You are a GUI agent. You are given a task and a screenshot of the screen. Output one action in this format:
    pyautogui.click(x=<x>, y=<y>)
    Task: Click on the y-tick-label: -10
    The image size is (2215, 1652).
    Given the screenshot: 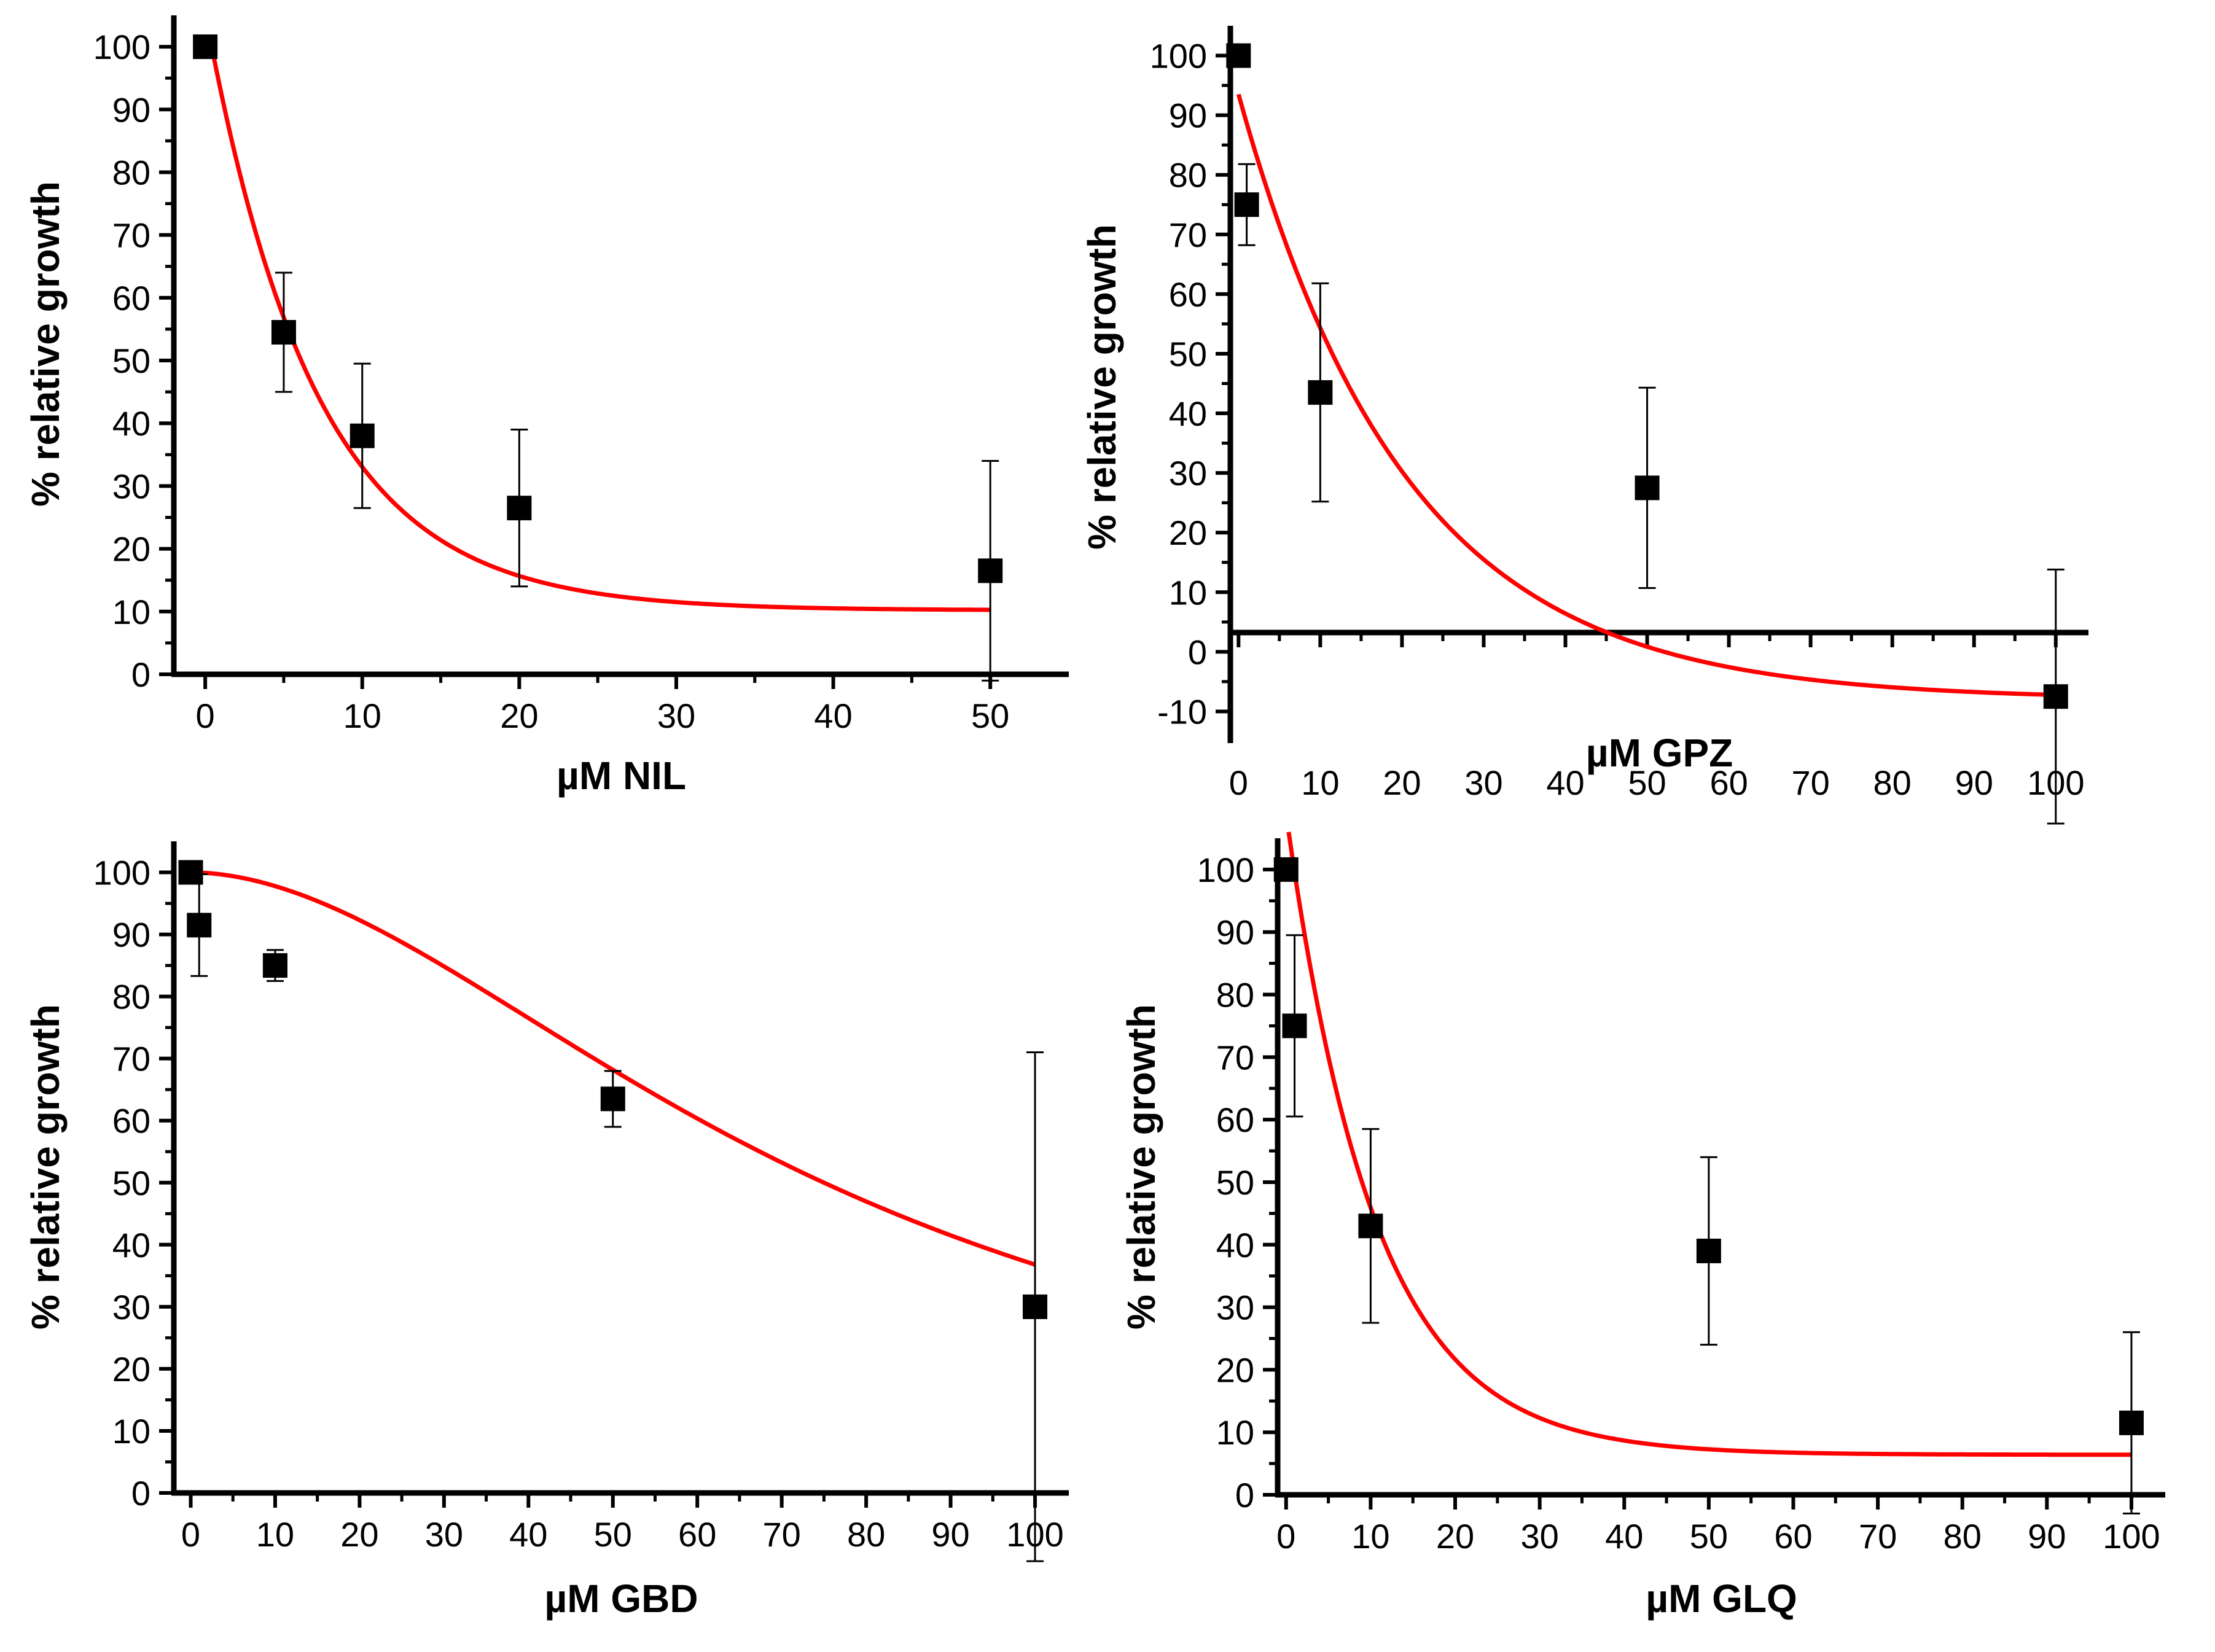 What is the action you would take?
    pyautogui.click(x=1182, y=711)
    